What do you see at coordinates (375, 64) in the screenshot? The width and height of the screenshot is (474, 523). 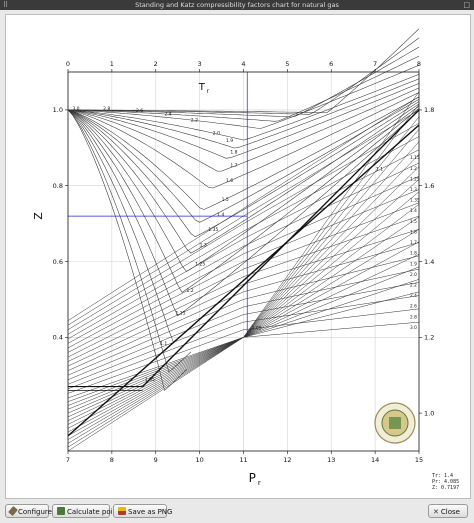 I see `top-tick-label: 7` at bounding box center [375, 64].